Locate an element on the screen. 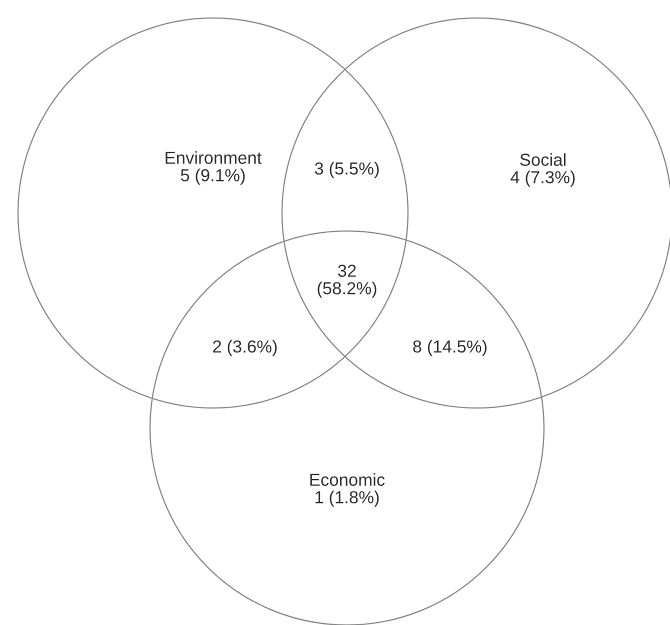 The height and width of the screenshot is (625, 670). data-label: 2 (3.6%) is located at coordinates (245, 348).